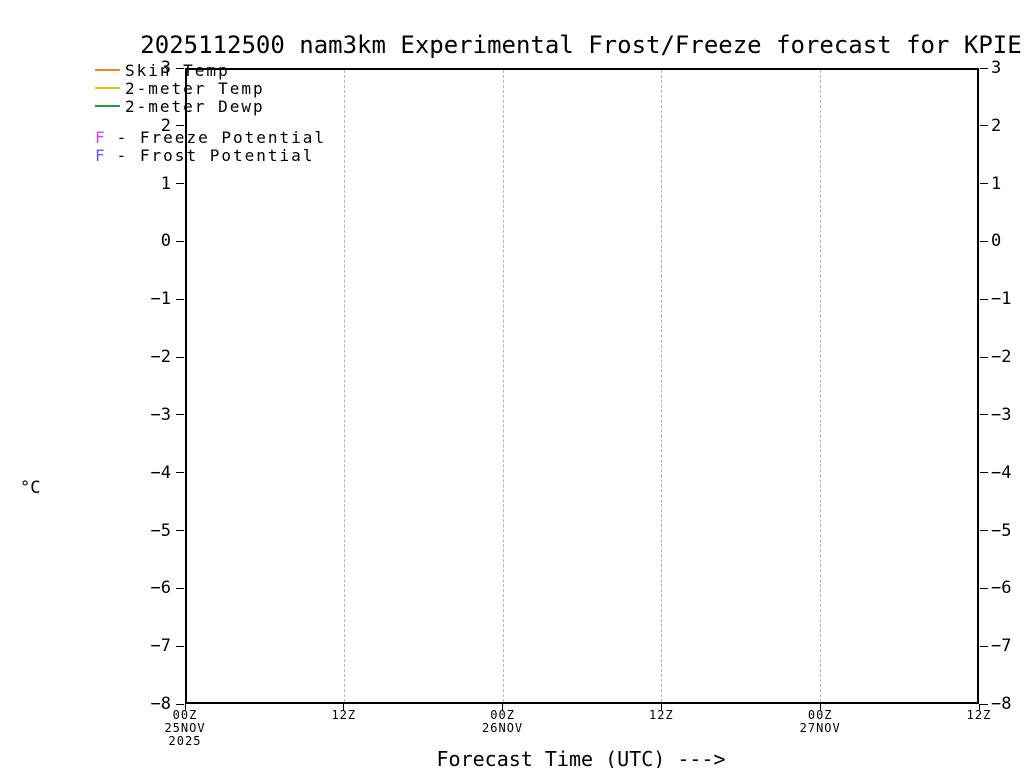 Image resolution: width=1024 pixels, height=768 pixels. What do you see at coordinates (160, 530) in the screenshot?
I see `y-axis-tick-label-left: −5` at bounding box center [160, 530].